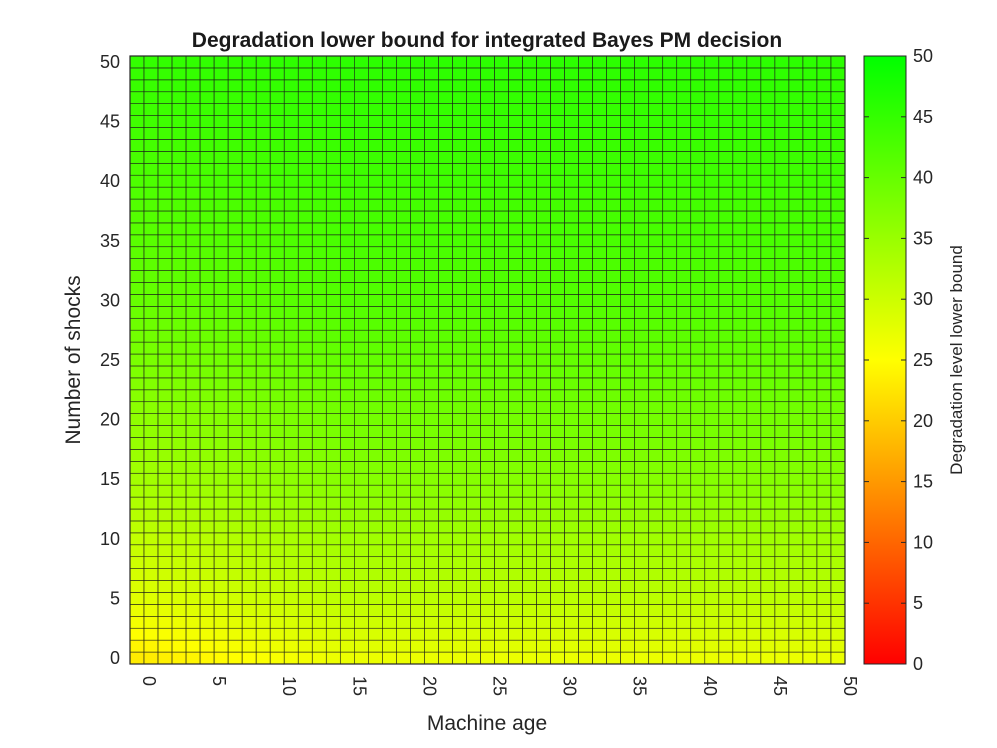 Image resolution: width=997 pixels, height=748 pixels. Describe the element at coordinates (289, 686) in the screenshot. I see `x-tick-label: 10` at that location.